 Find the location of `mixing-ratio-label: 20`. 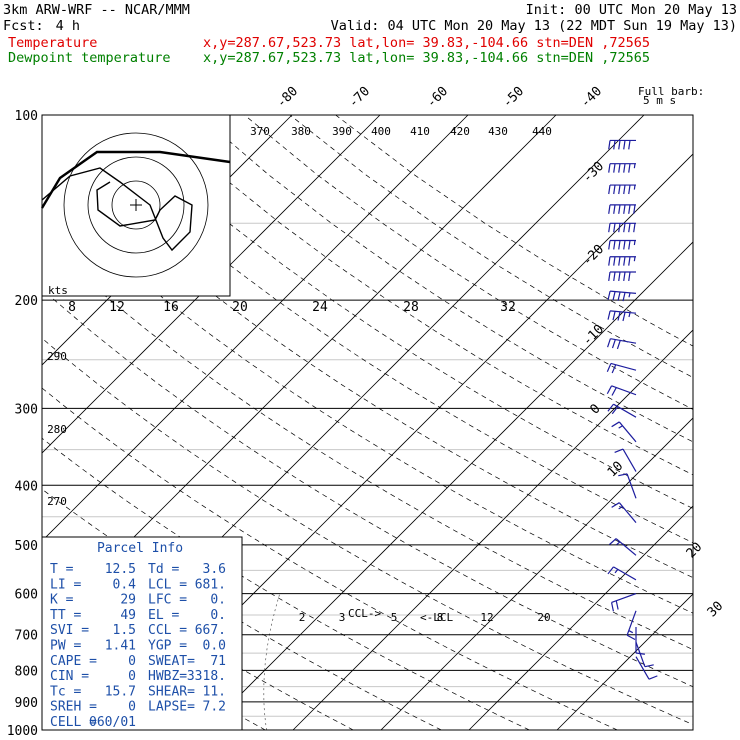

mixing-ratio-label: 20 is located at coordinates (543, 617).